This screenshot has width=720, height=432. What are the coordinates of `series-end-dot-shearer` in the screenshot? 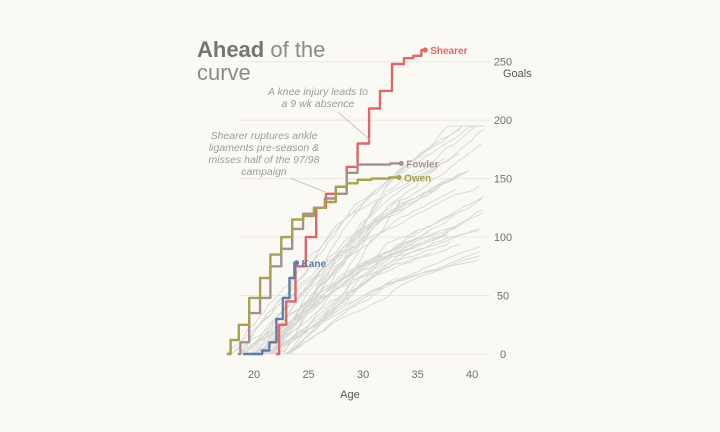 It's located at (425, 50).